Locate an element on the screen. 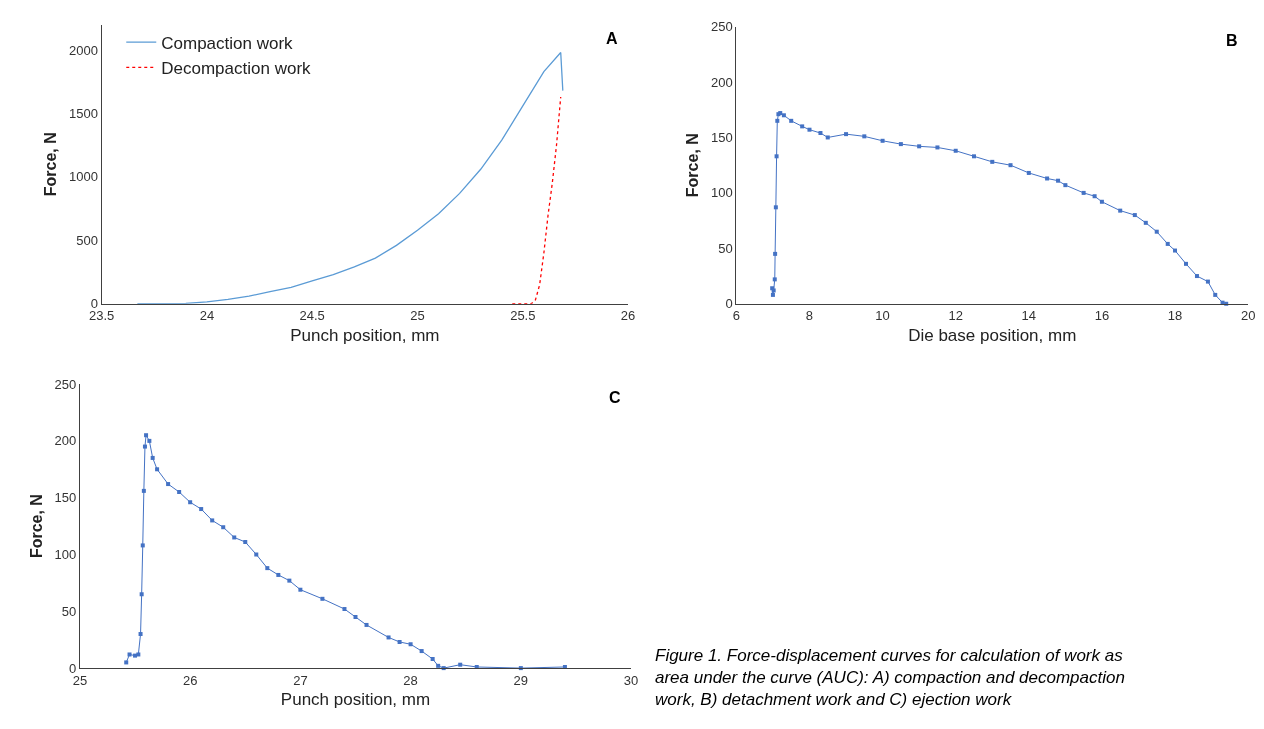  y-tick-label: 100 is located at coordinates (65, 555).